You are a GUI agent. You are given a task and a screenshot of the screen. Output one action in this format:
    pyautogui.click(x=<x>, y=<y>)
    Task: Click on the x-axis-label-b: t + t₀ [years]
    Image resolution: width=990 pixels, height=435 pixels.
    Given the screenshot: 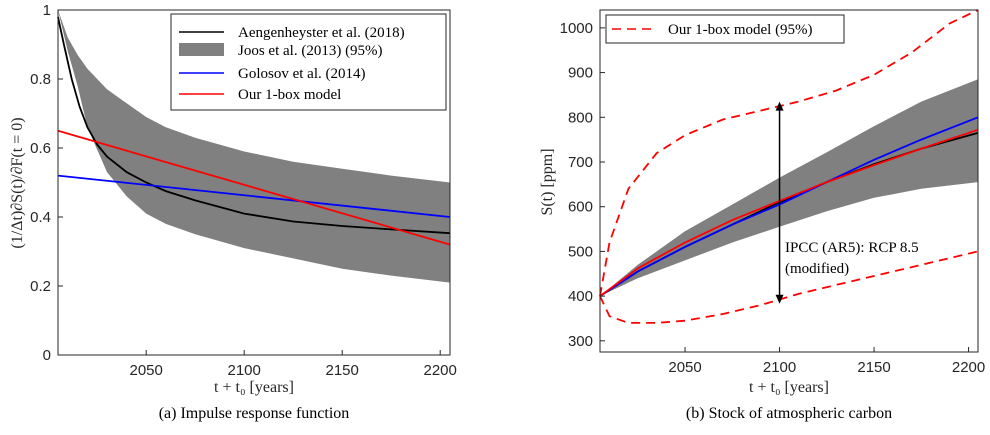 What is the action you would take?
    pyautogui.click(x=789, y=387)
    